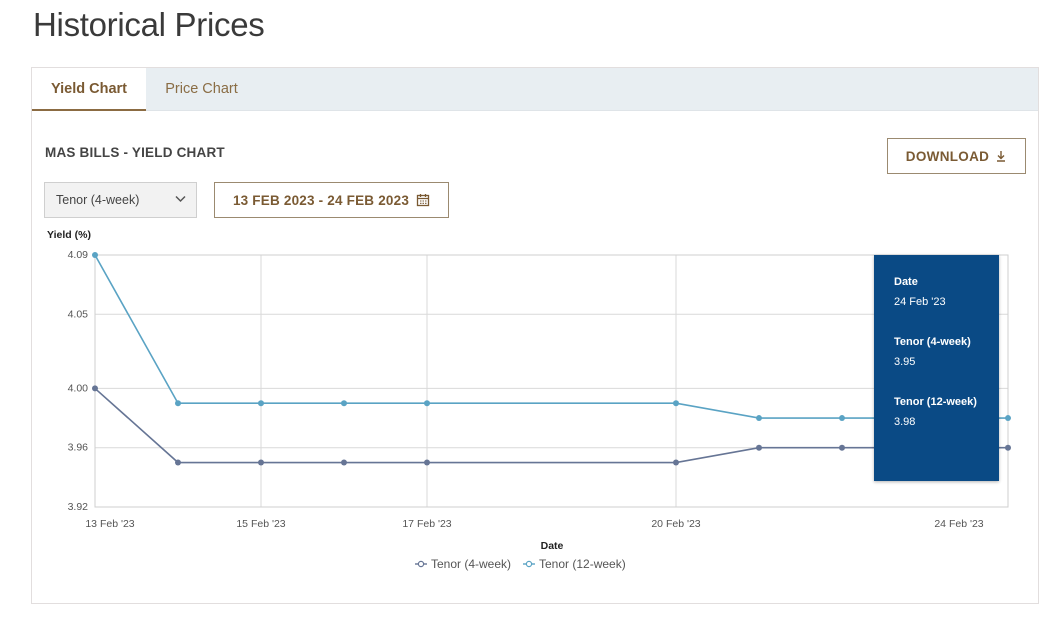  Describe the element at coordinates (675, 524) in the screenshot. I see `x-tick-label: 20 Feb '23` at that location.